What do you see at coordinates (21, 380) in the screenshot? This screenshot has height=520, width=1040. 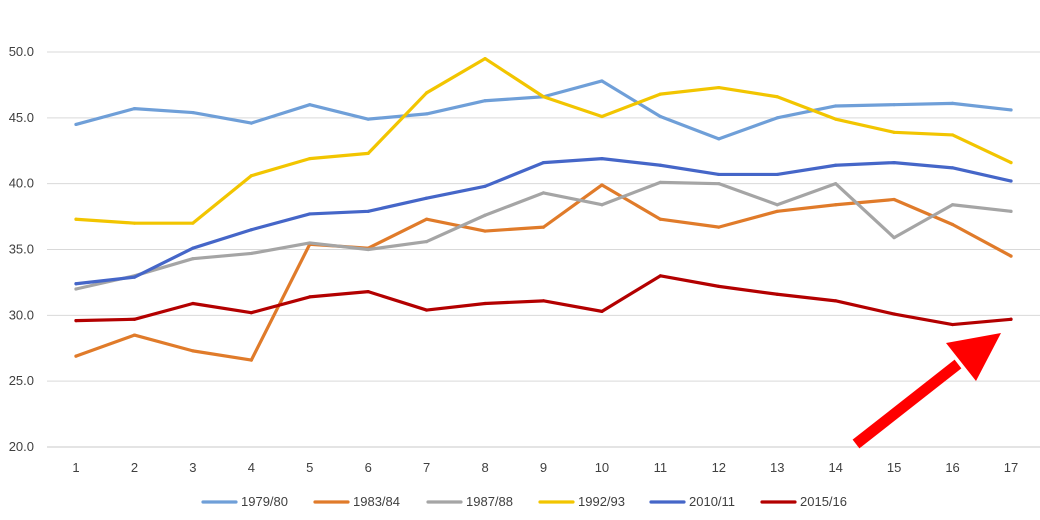 I see `y-tick-label: 25.0` at bounding box center [21, 380].